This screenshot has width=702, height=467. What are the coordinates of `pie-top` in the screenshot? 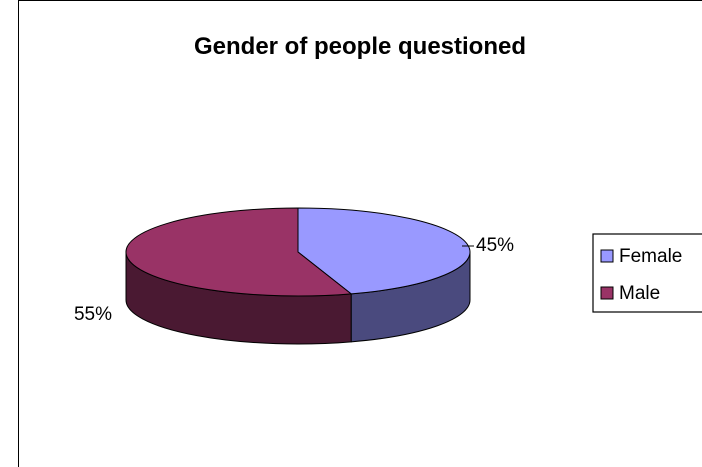 It's located at (298, 252).